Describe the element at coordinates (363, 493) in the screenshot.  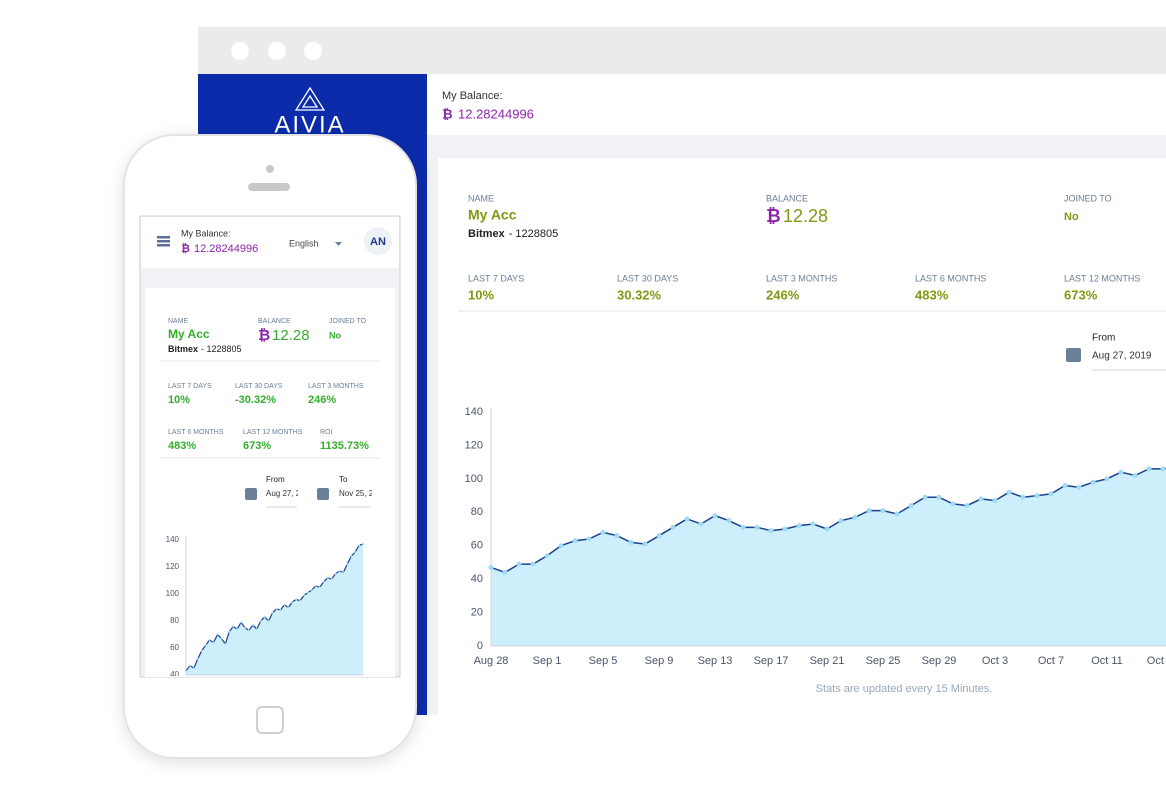
I see `to-date: Nov 25, 2019` at that location.